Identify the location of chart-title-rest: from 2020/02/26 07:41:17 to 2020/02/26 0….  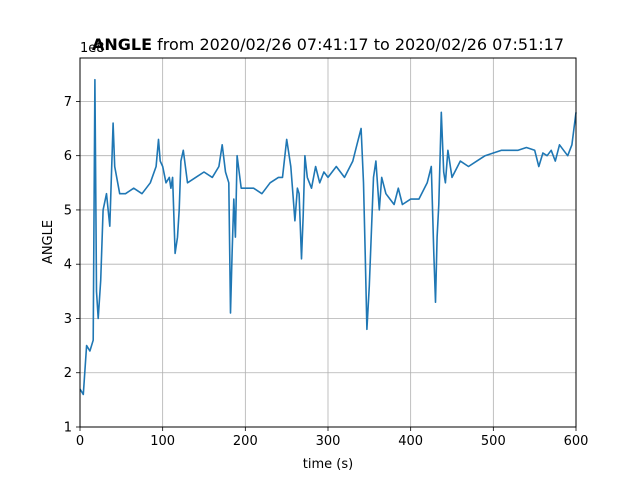
(358, 44).